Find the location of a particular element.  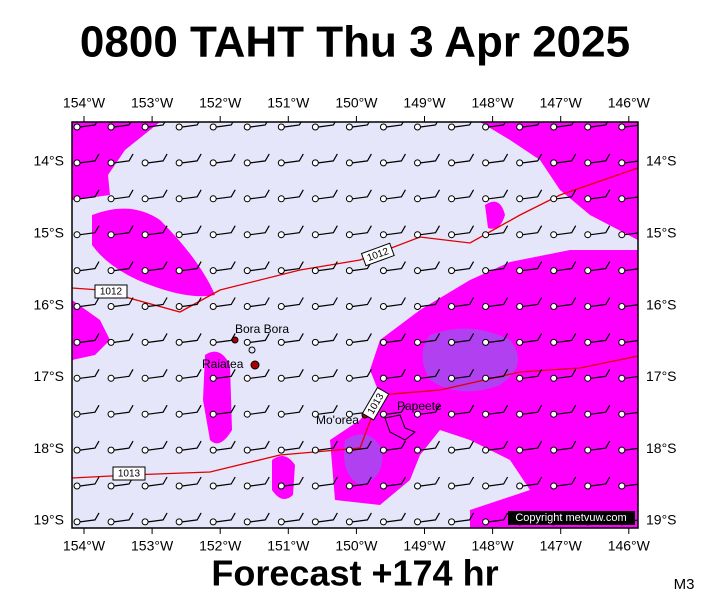

lat-label: 17°S is located at coordinates (661, 376).